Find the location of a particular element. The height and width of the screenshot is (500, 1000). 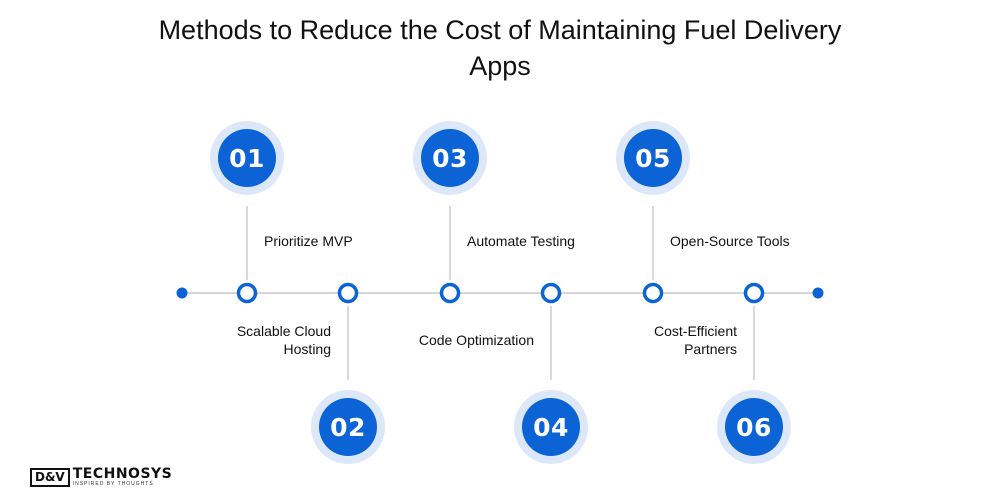

step-number: 03 is located at coordinates (450, 158).